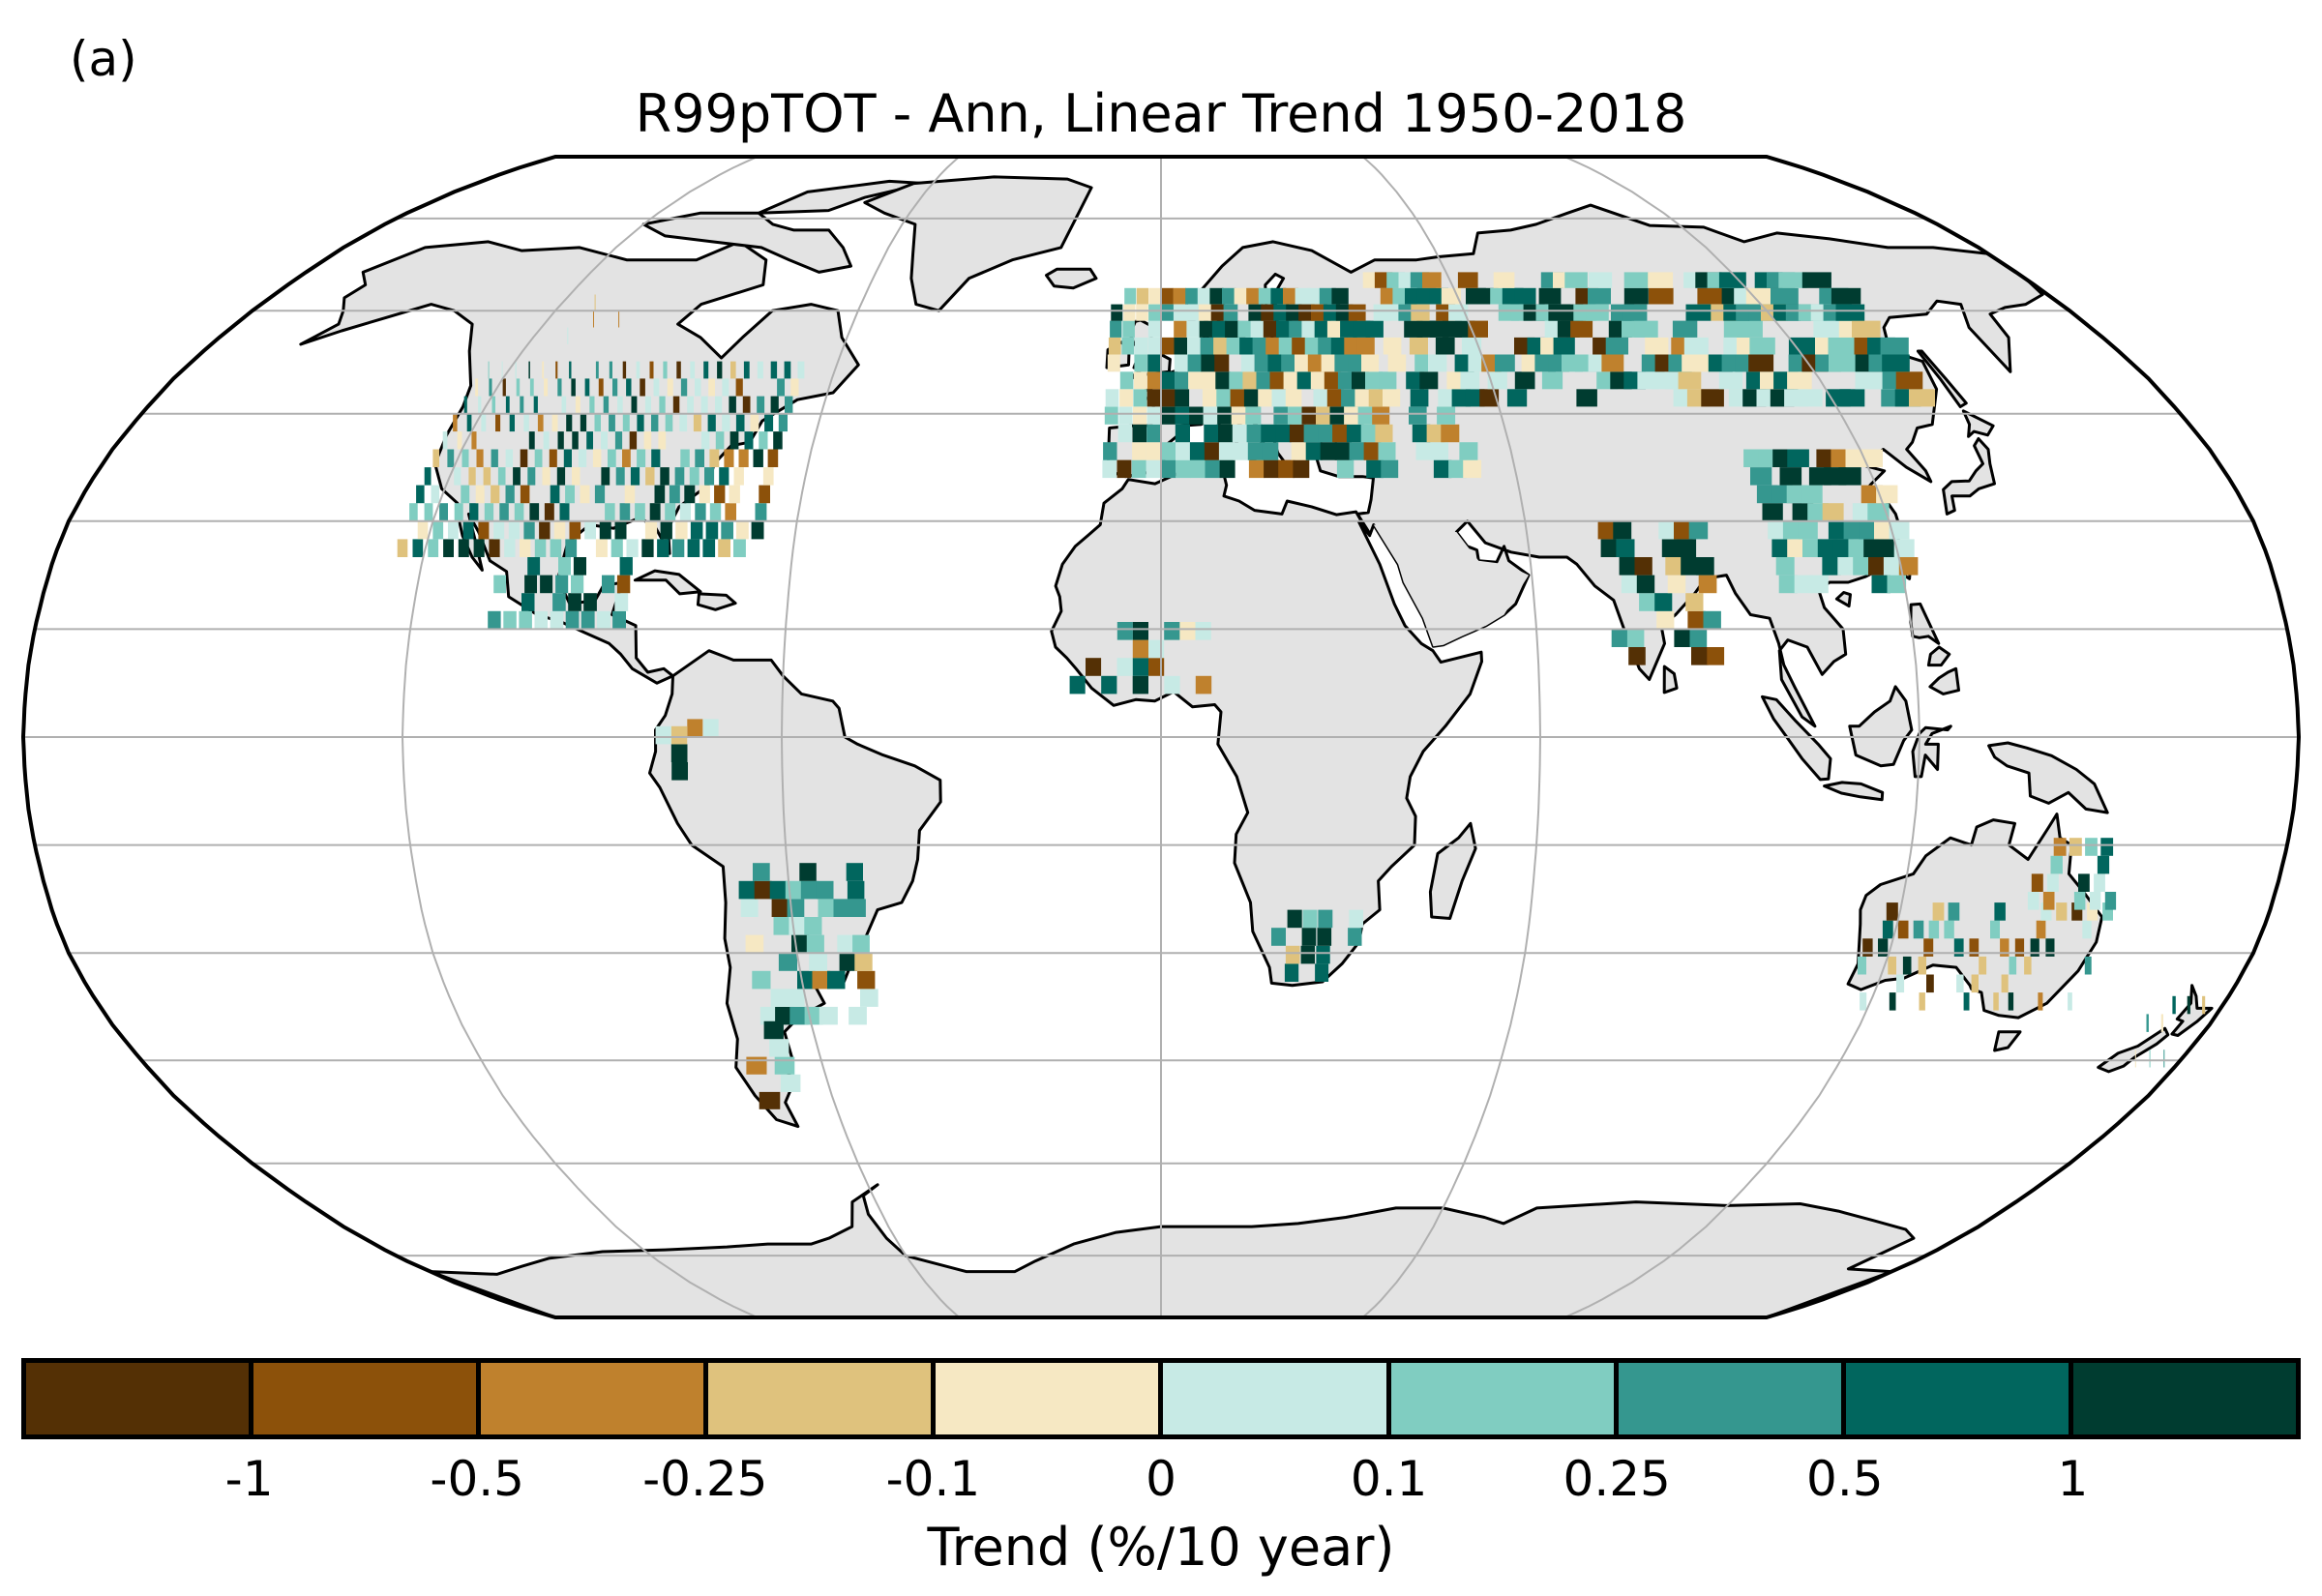  I want to click on colorbar-tick-label: 0, so click(1161, 1479).